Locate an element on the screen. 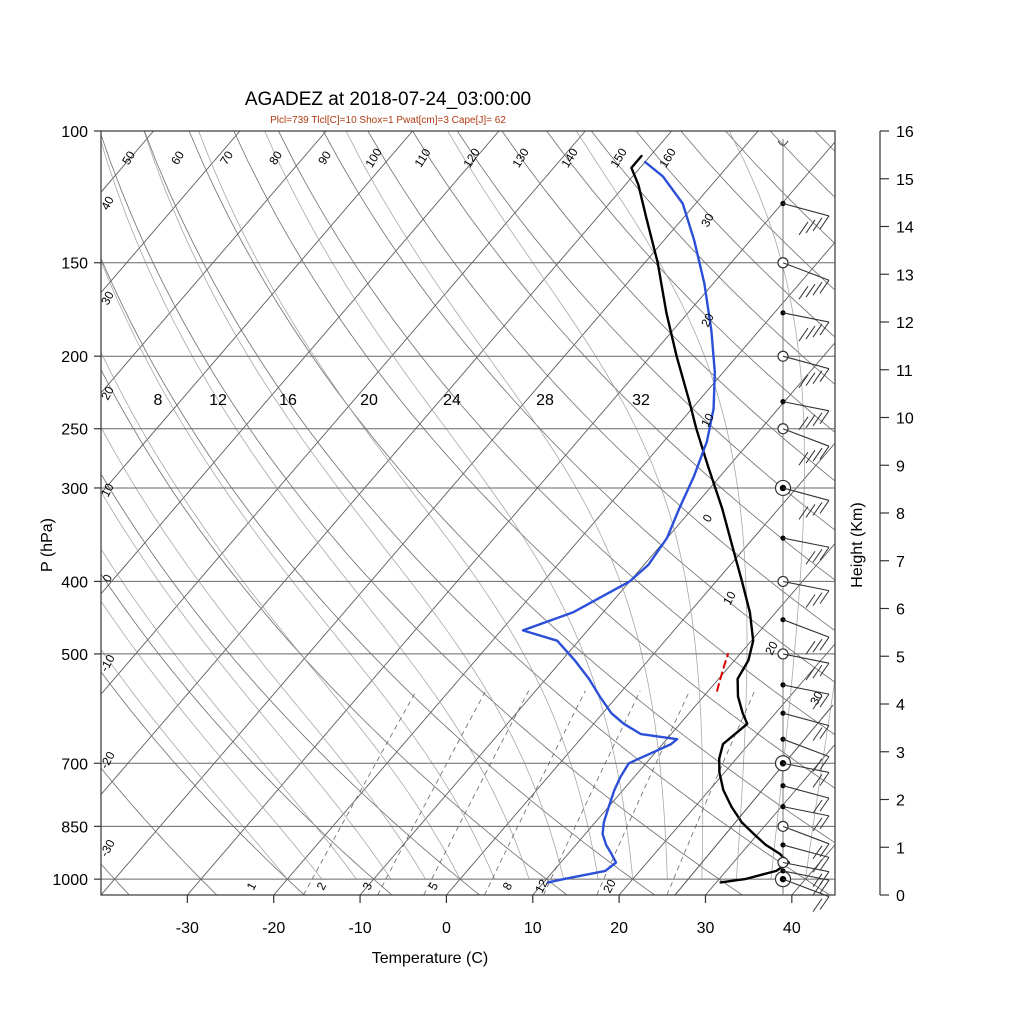 The height and width of the screenshot is (1024, 1024). isotherm-label-left: -20 is located at coordinates (107, 760).